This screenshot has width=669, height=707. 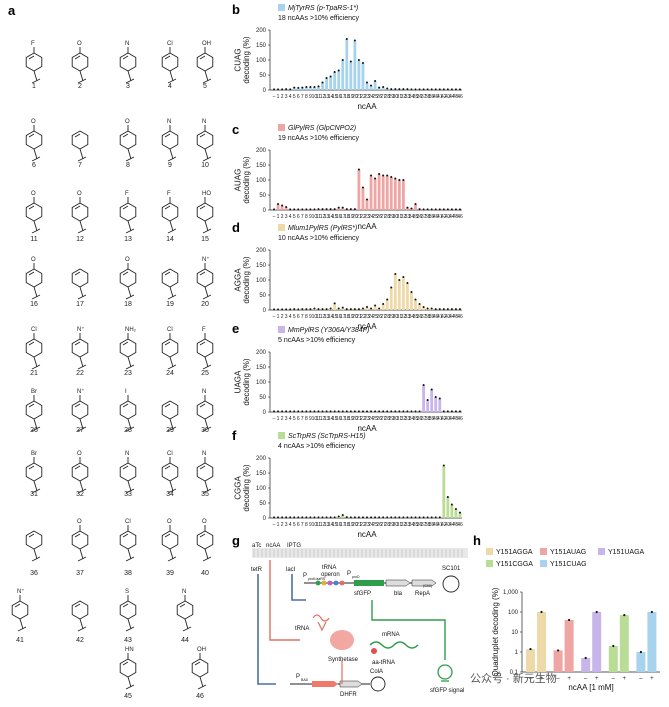 I want to click on x-tick-label: 34, so click(x=412, y=525).